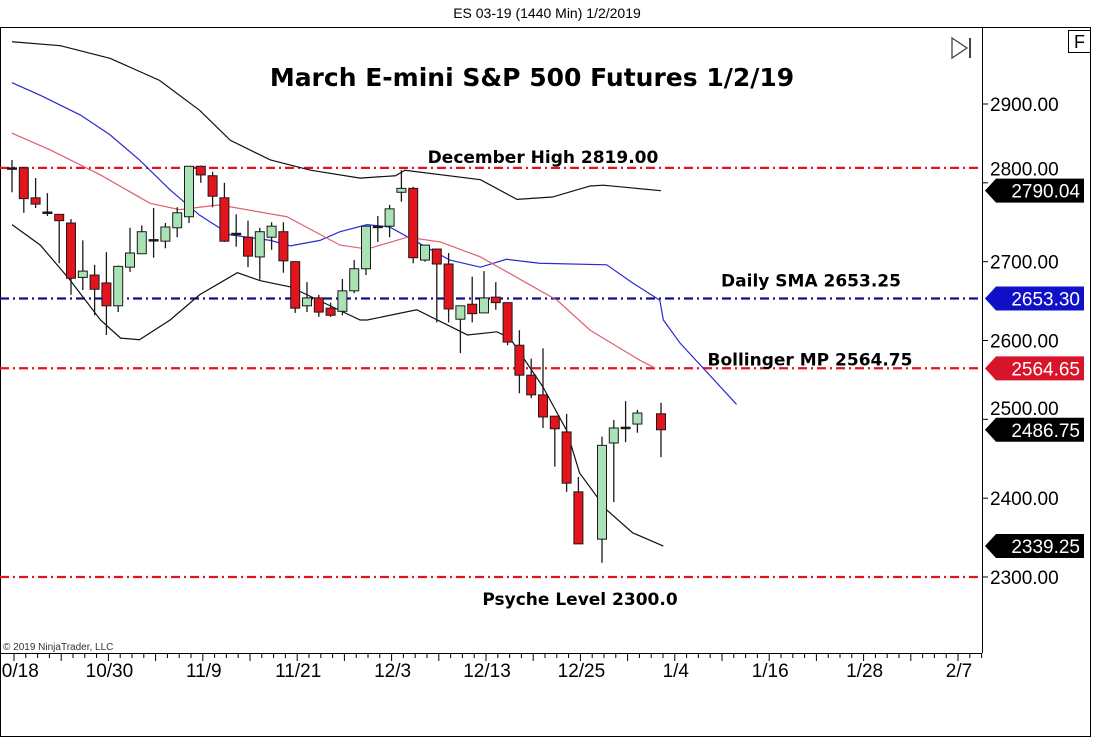  Describe the element at coordinates (543, 158) in the screenshot. I see `level-label-december-high: December High 2819.00` at that location.